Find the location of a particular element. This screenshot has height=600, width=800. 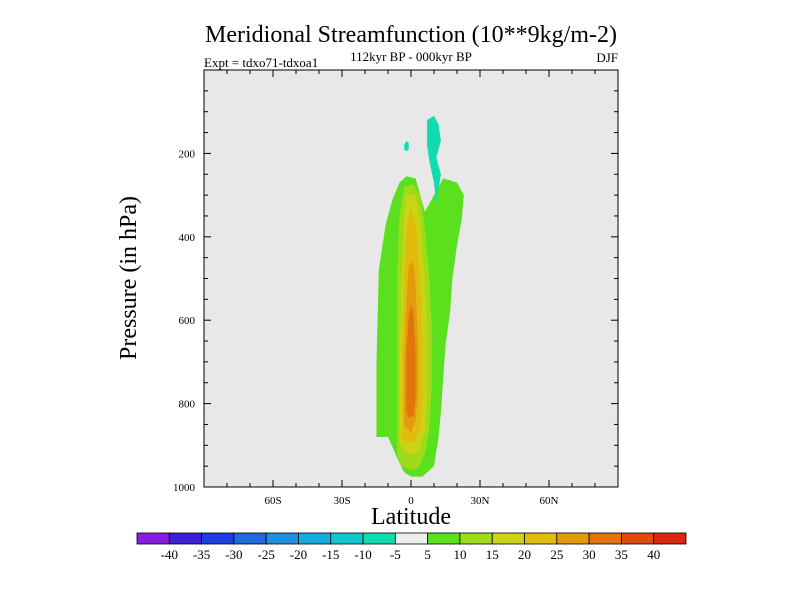

experiment-label: Expt = tdxo71-tdxoa1 is located at coordinates (261, 62).